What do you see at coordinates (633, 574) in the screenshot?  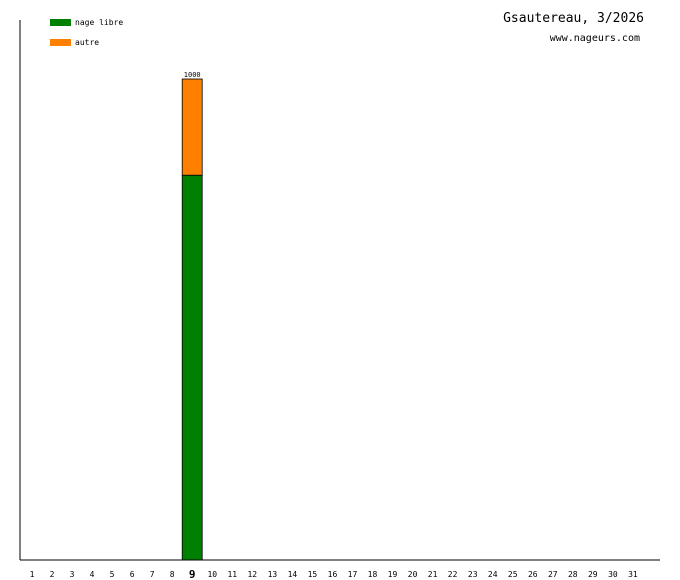 I see `x-tick-31: 31` at bounding box center [633, 574].